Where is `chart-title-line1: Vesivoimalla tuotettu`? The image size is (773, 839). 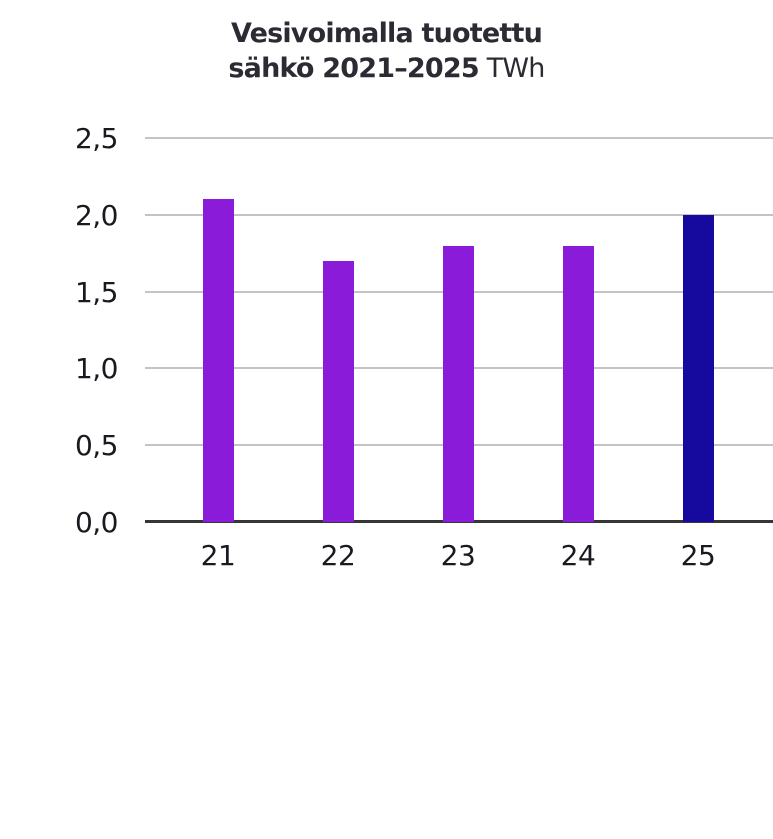 chart-title-line1: Vesivoimalla tuotettu is located at coordinates (386, 33).